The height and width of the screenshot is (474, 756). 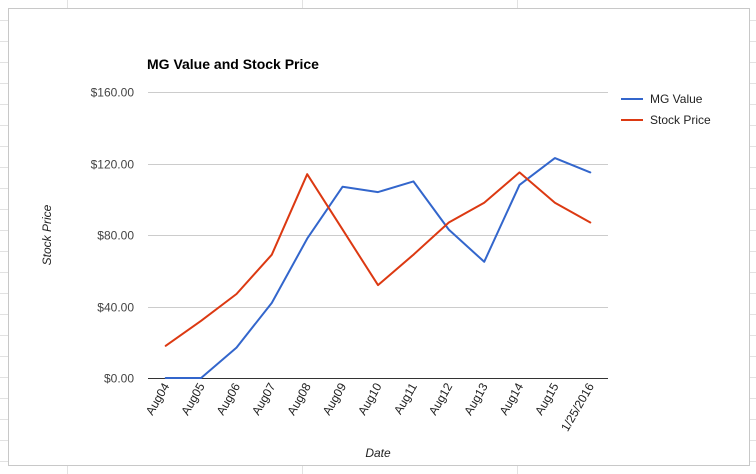 What do you see at coordinates (115, 308) in the screenshot?
I see `y-tick-label: $40.00` at bounding box center [115, 308].